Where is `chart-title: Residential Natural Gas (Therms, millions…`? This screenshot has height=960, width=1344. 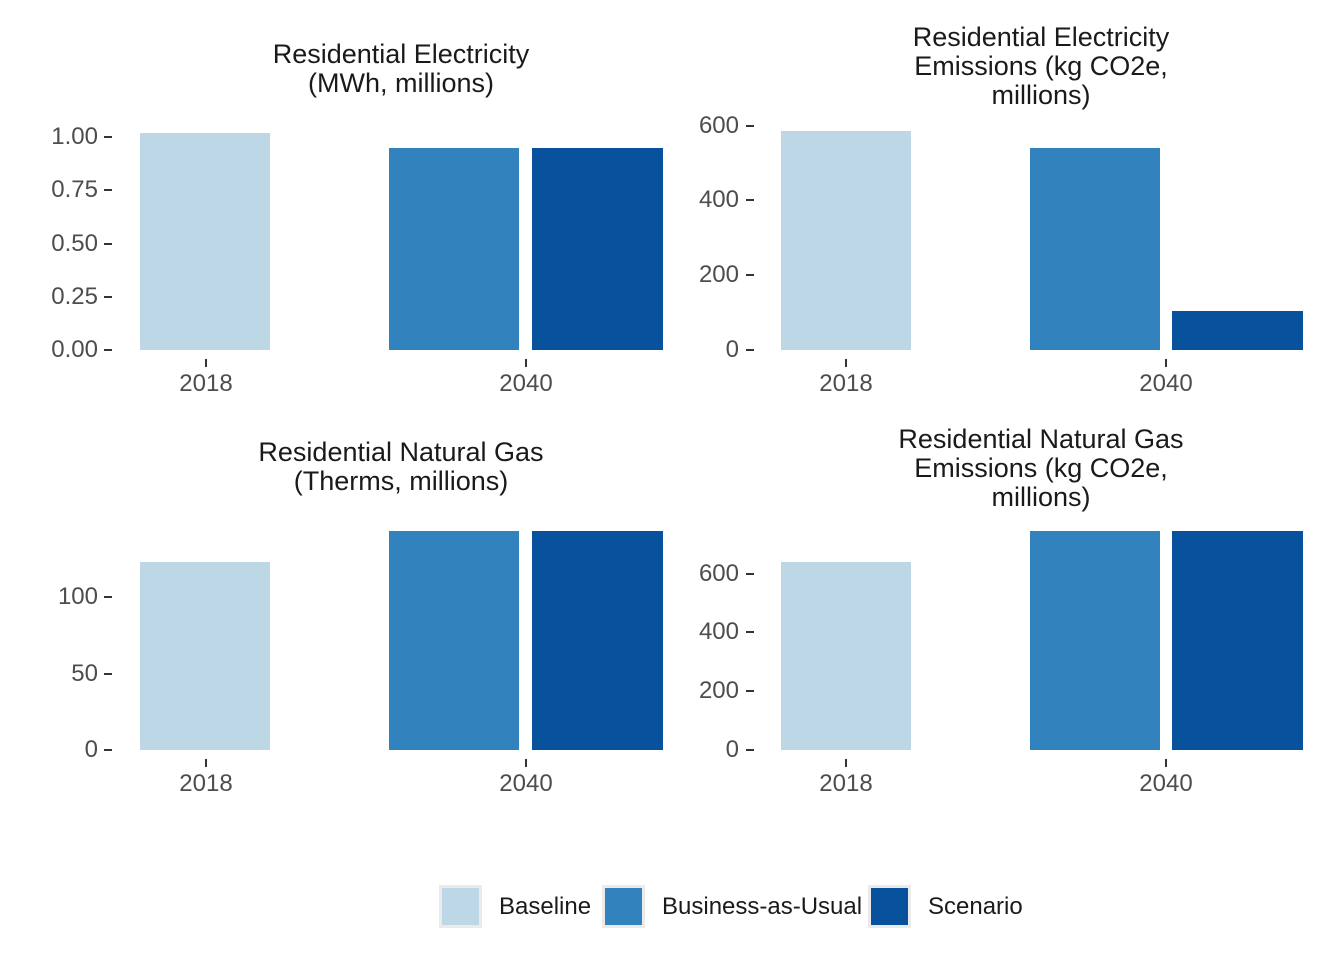
chart-title: Residential Natural Gas (Therms, millions… is located at coordinates (401, 467).